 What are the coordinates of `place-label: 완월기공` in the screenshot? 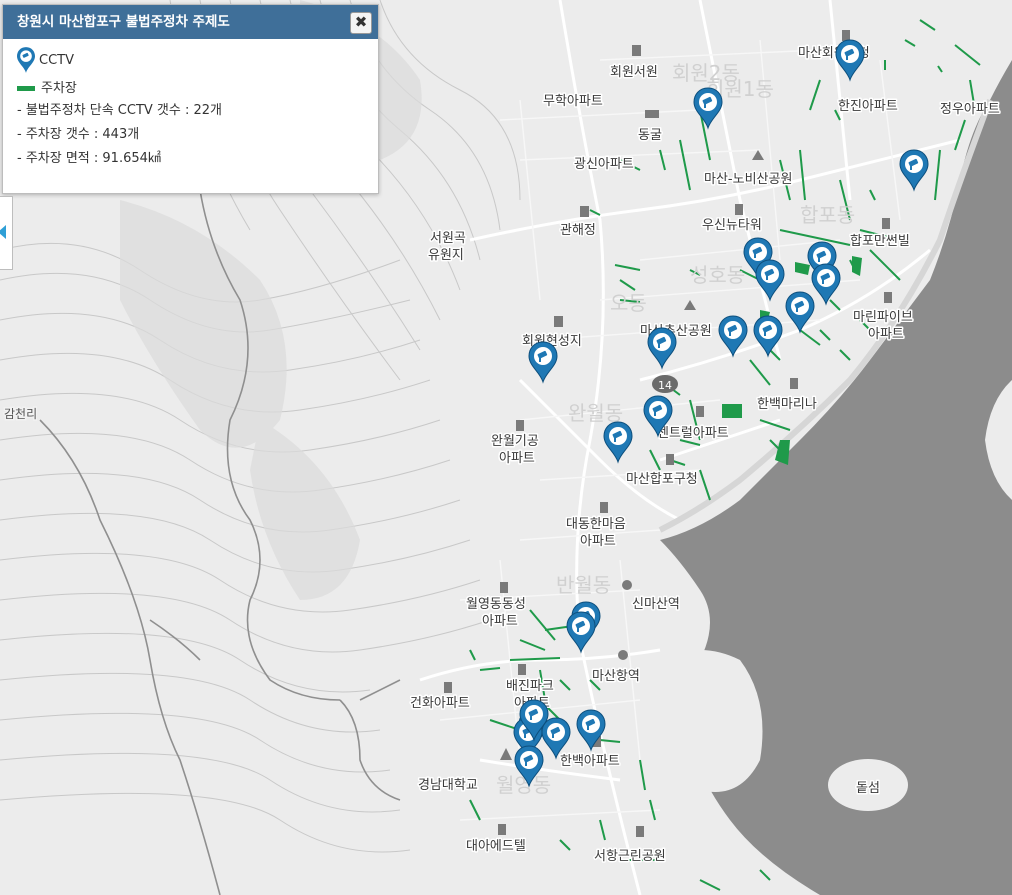 It's located at (515, 441).